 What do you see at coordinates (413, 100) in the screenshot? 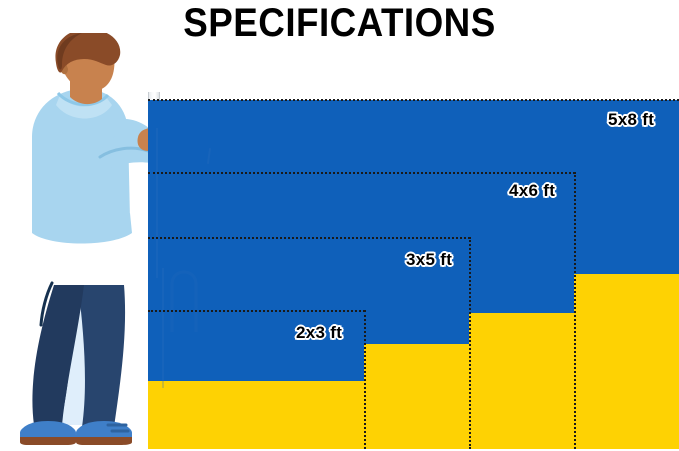
I see `boundary-5x8-top` at bounding box center [413, 100].